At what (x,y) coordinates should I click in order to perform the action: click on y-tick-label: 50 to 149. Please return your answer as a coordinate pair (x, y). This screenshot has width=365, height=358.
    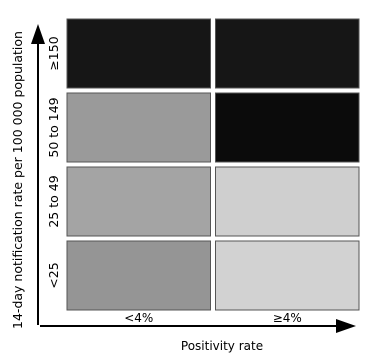
    Looking at the image, I should click on (53, 127).